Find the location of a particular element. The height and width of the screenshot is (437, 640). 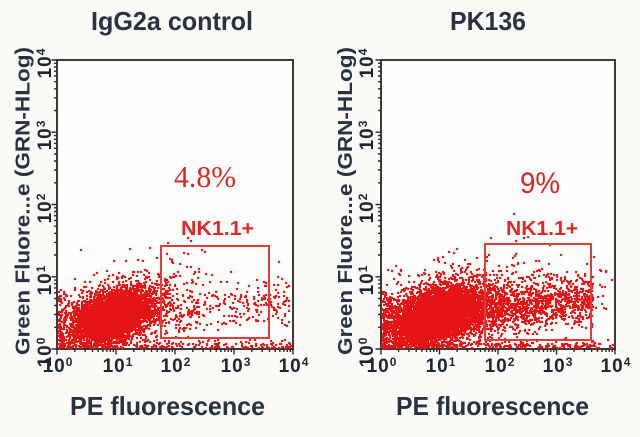

svg-text: PK136 is located at coordinates (488, 21).